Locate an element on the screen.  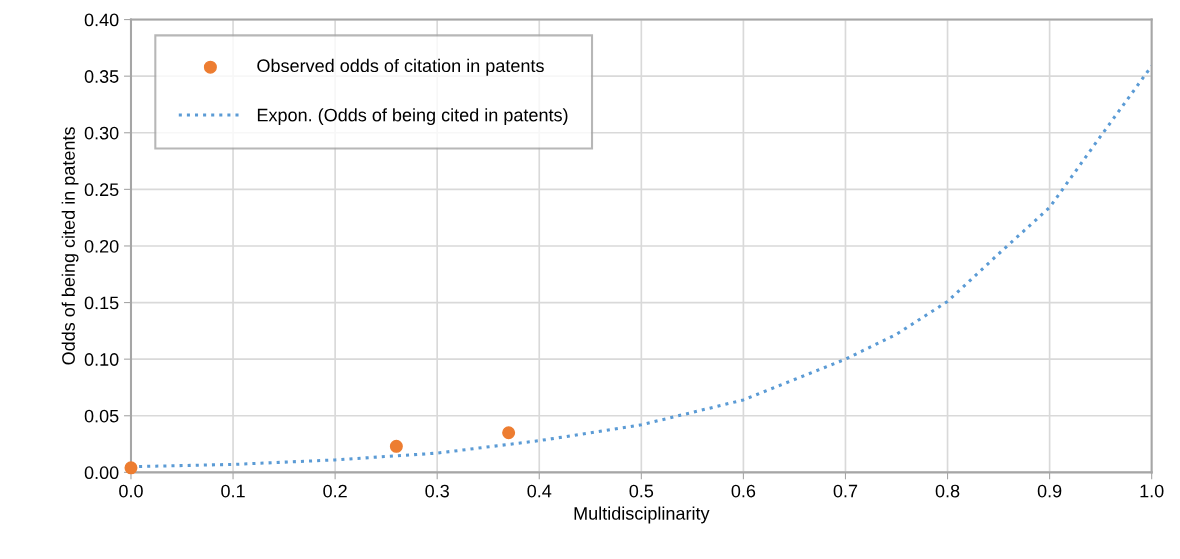
x-tick-label: 0.2 is located at coordinates (335, 491).